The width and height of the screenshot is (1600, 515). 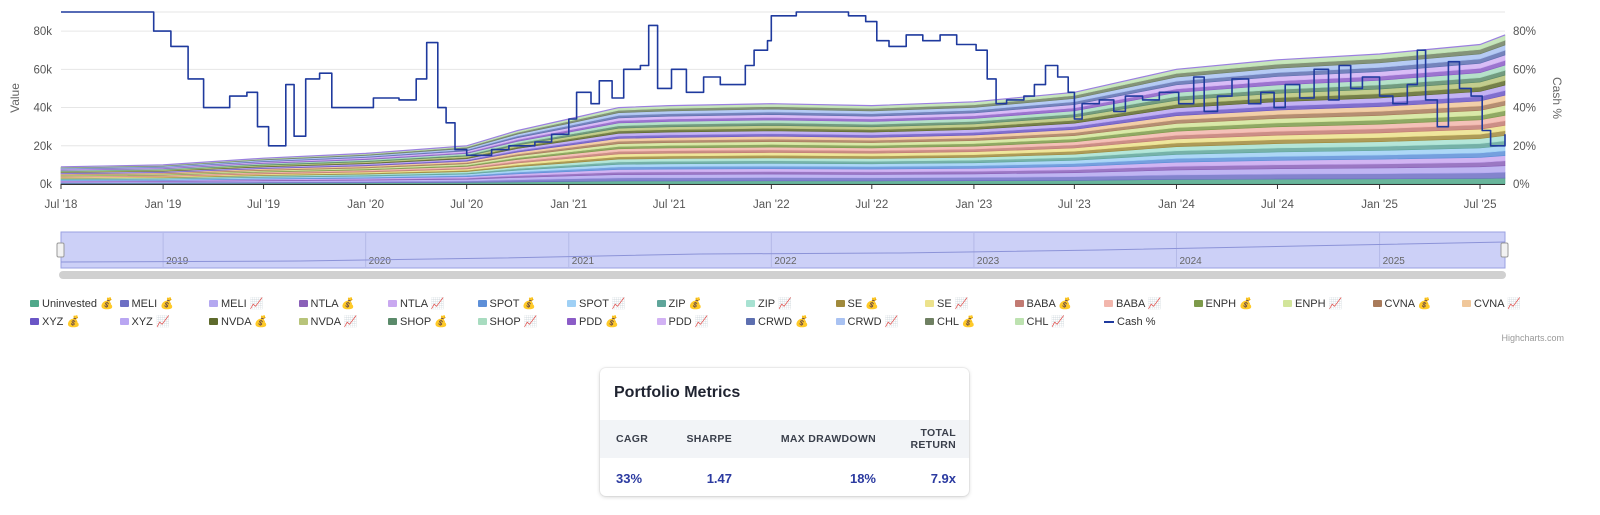 I want to click on legend-item: Cash %, so click(x=1149, y=321).